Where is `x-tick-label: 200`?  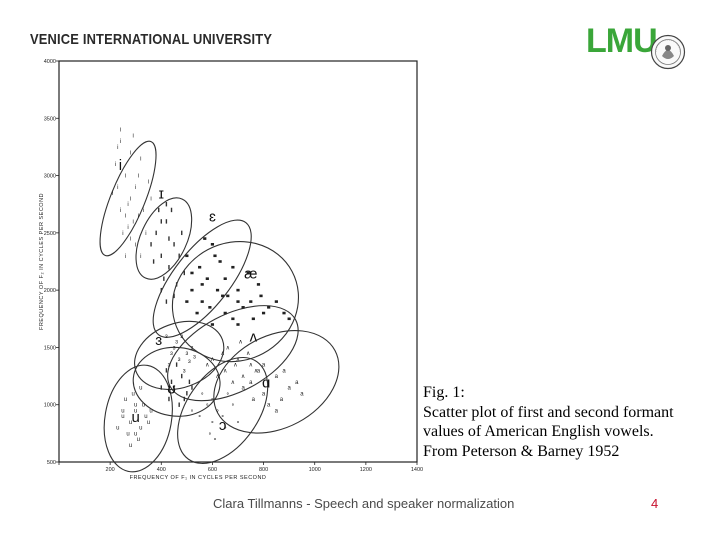
x-tick-label: 200 is located at coordinates (110, 470).